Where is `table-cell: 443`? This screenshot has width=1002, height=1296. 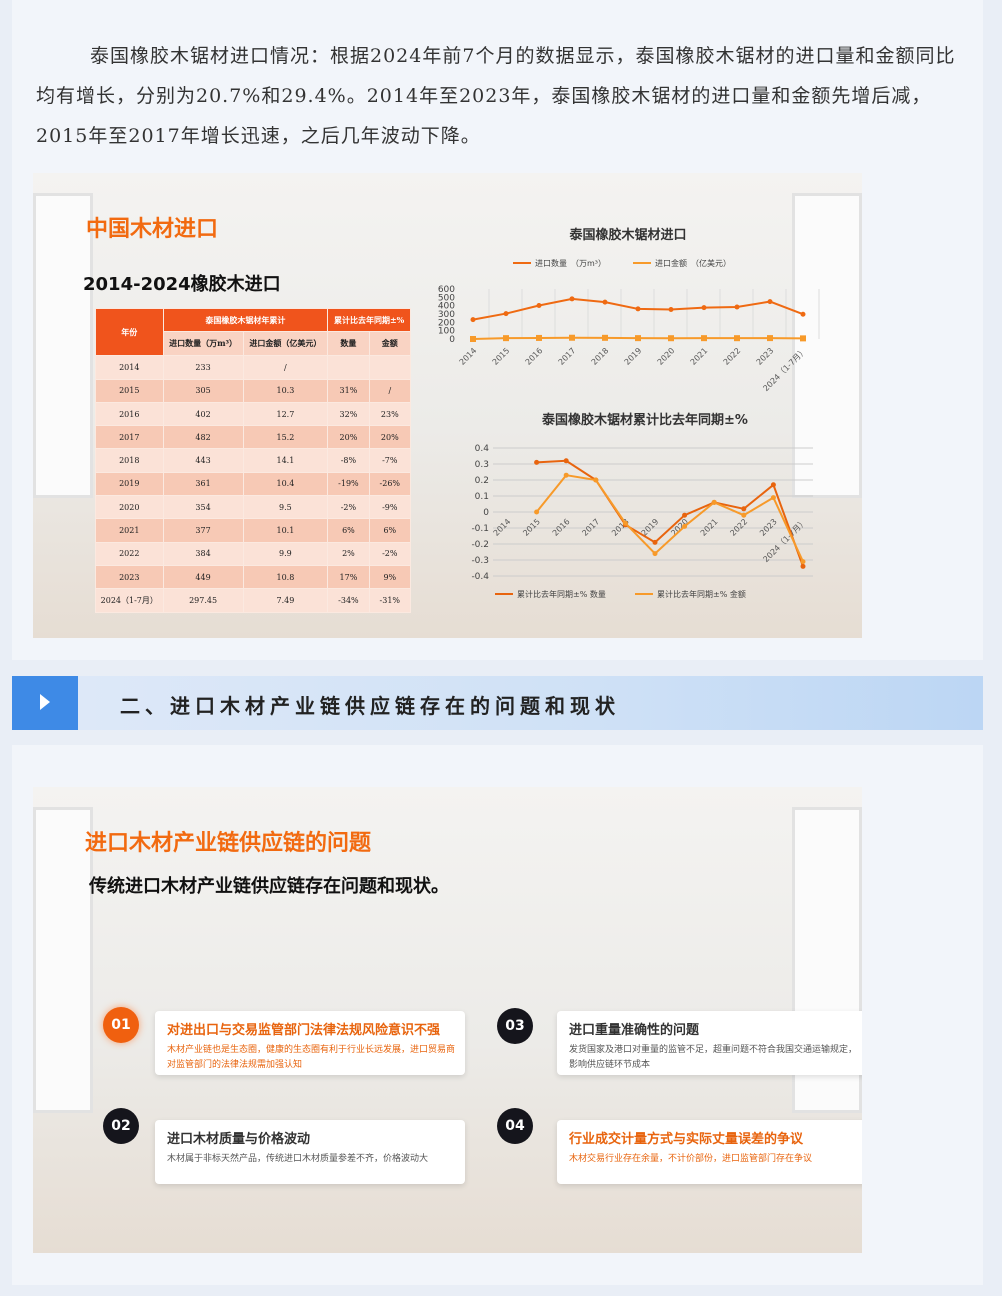 table-cell: 443 is located at coordinates (203, 460).